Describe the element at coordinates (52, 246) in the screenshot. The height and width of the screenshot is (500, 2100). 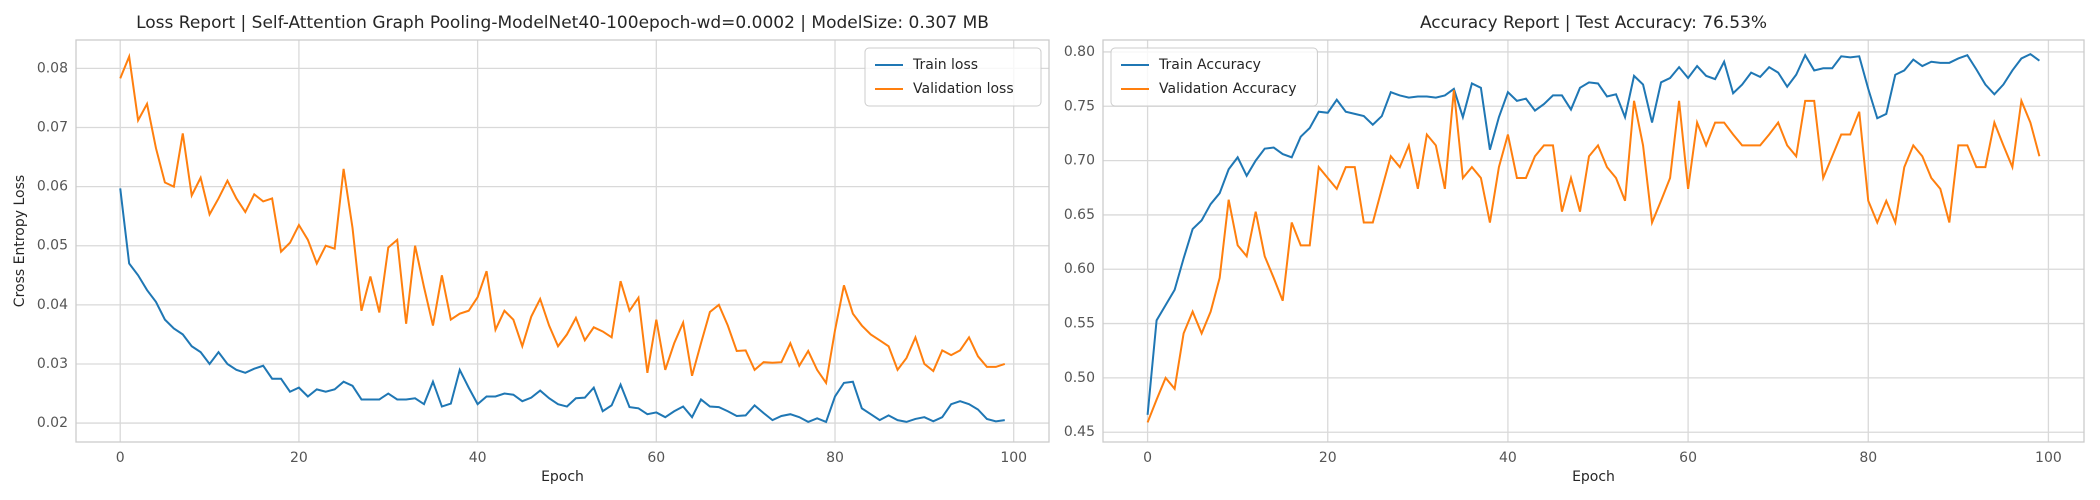
I see `y-tick-label: 0.05` at that location.